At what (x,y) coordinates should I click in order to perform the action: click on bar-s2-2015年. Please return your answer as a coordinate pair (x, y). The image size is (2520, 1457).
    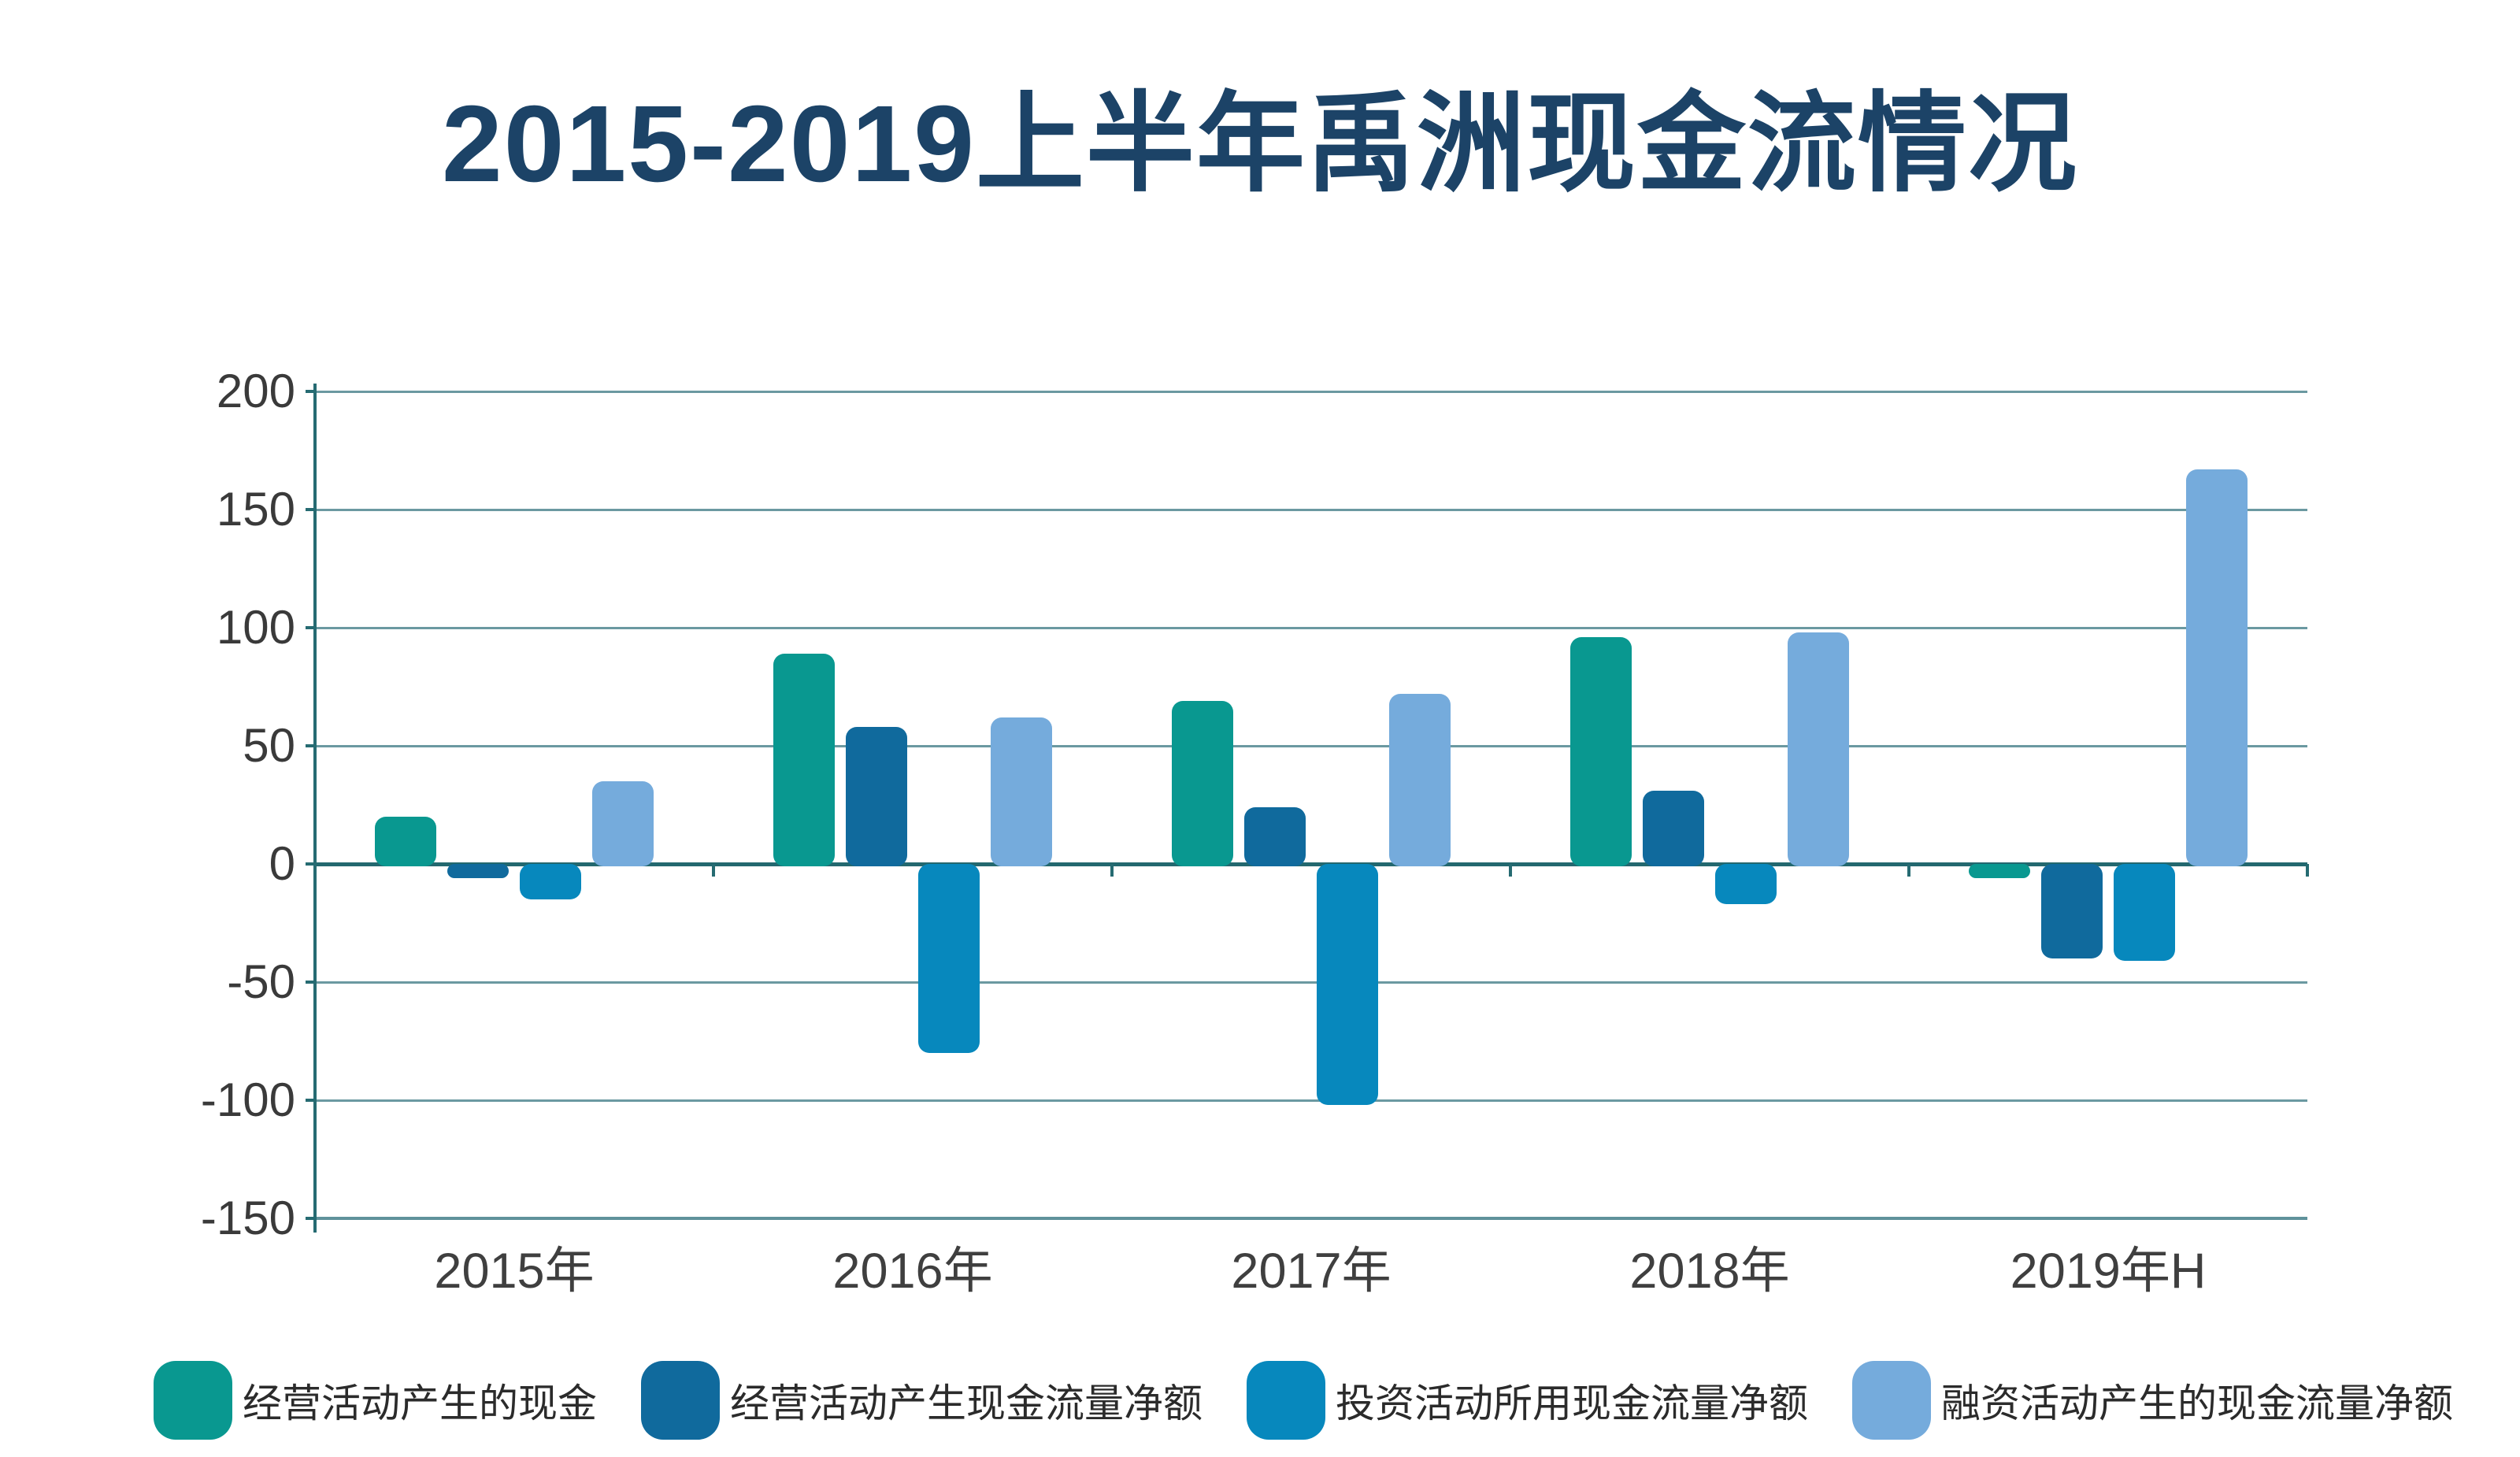
    Looking at the image, I should click on (478, 871).